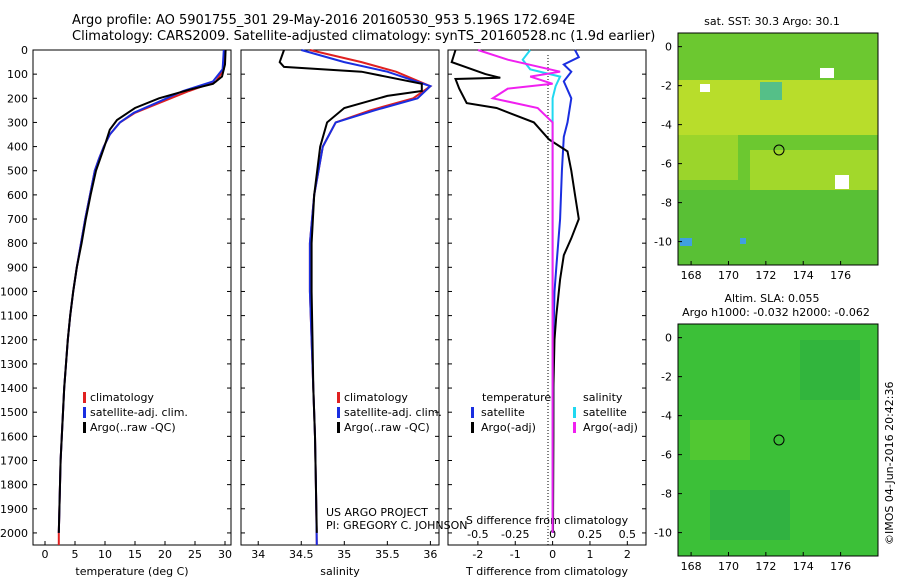  Describe the element at coordinates (45, 554) in the screenshot. I see `temperature-x-tick-label: 0` at that location.